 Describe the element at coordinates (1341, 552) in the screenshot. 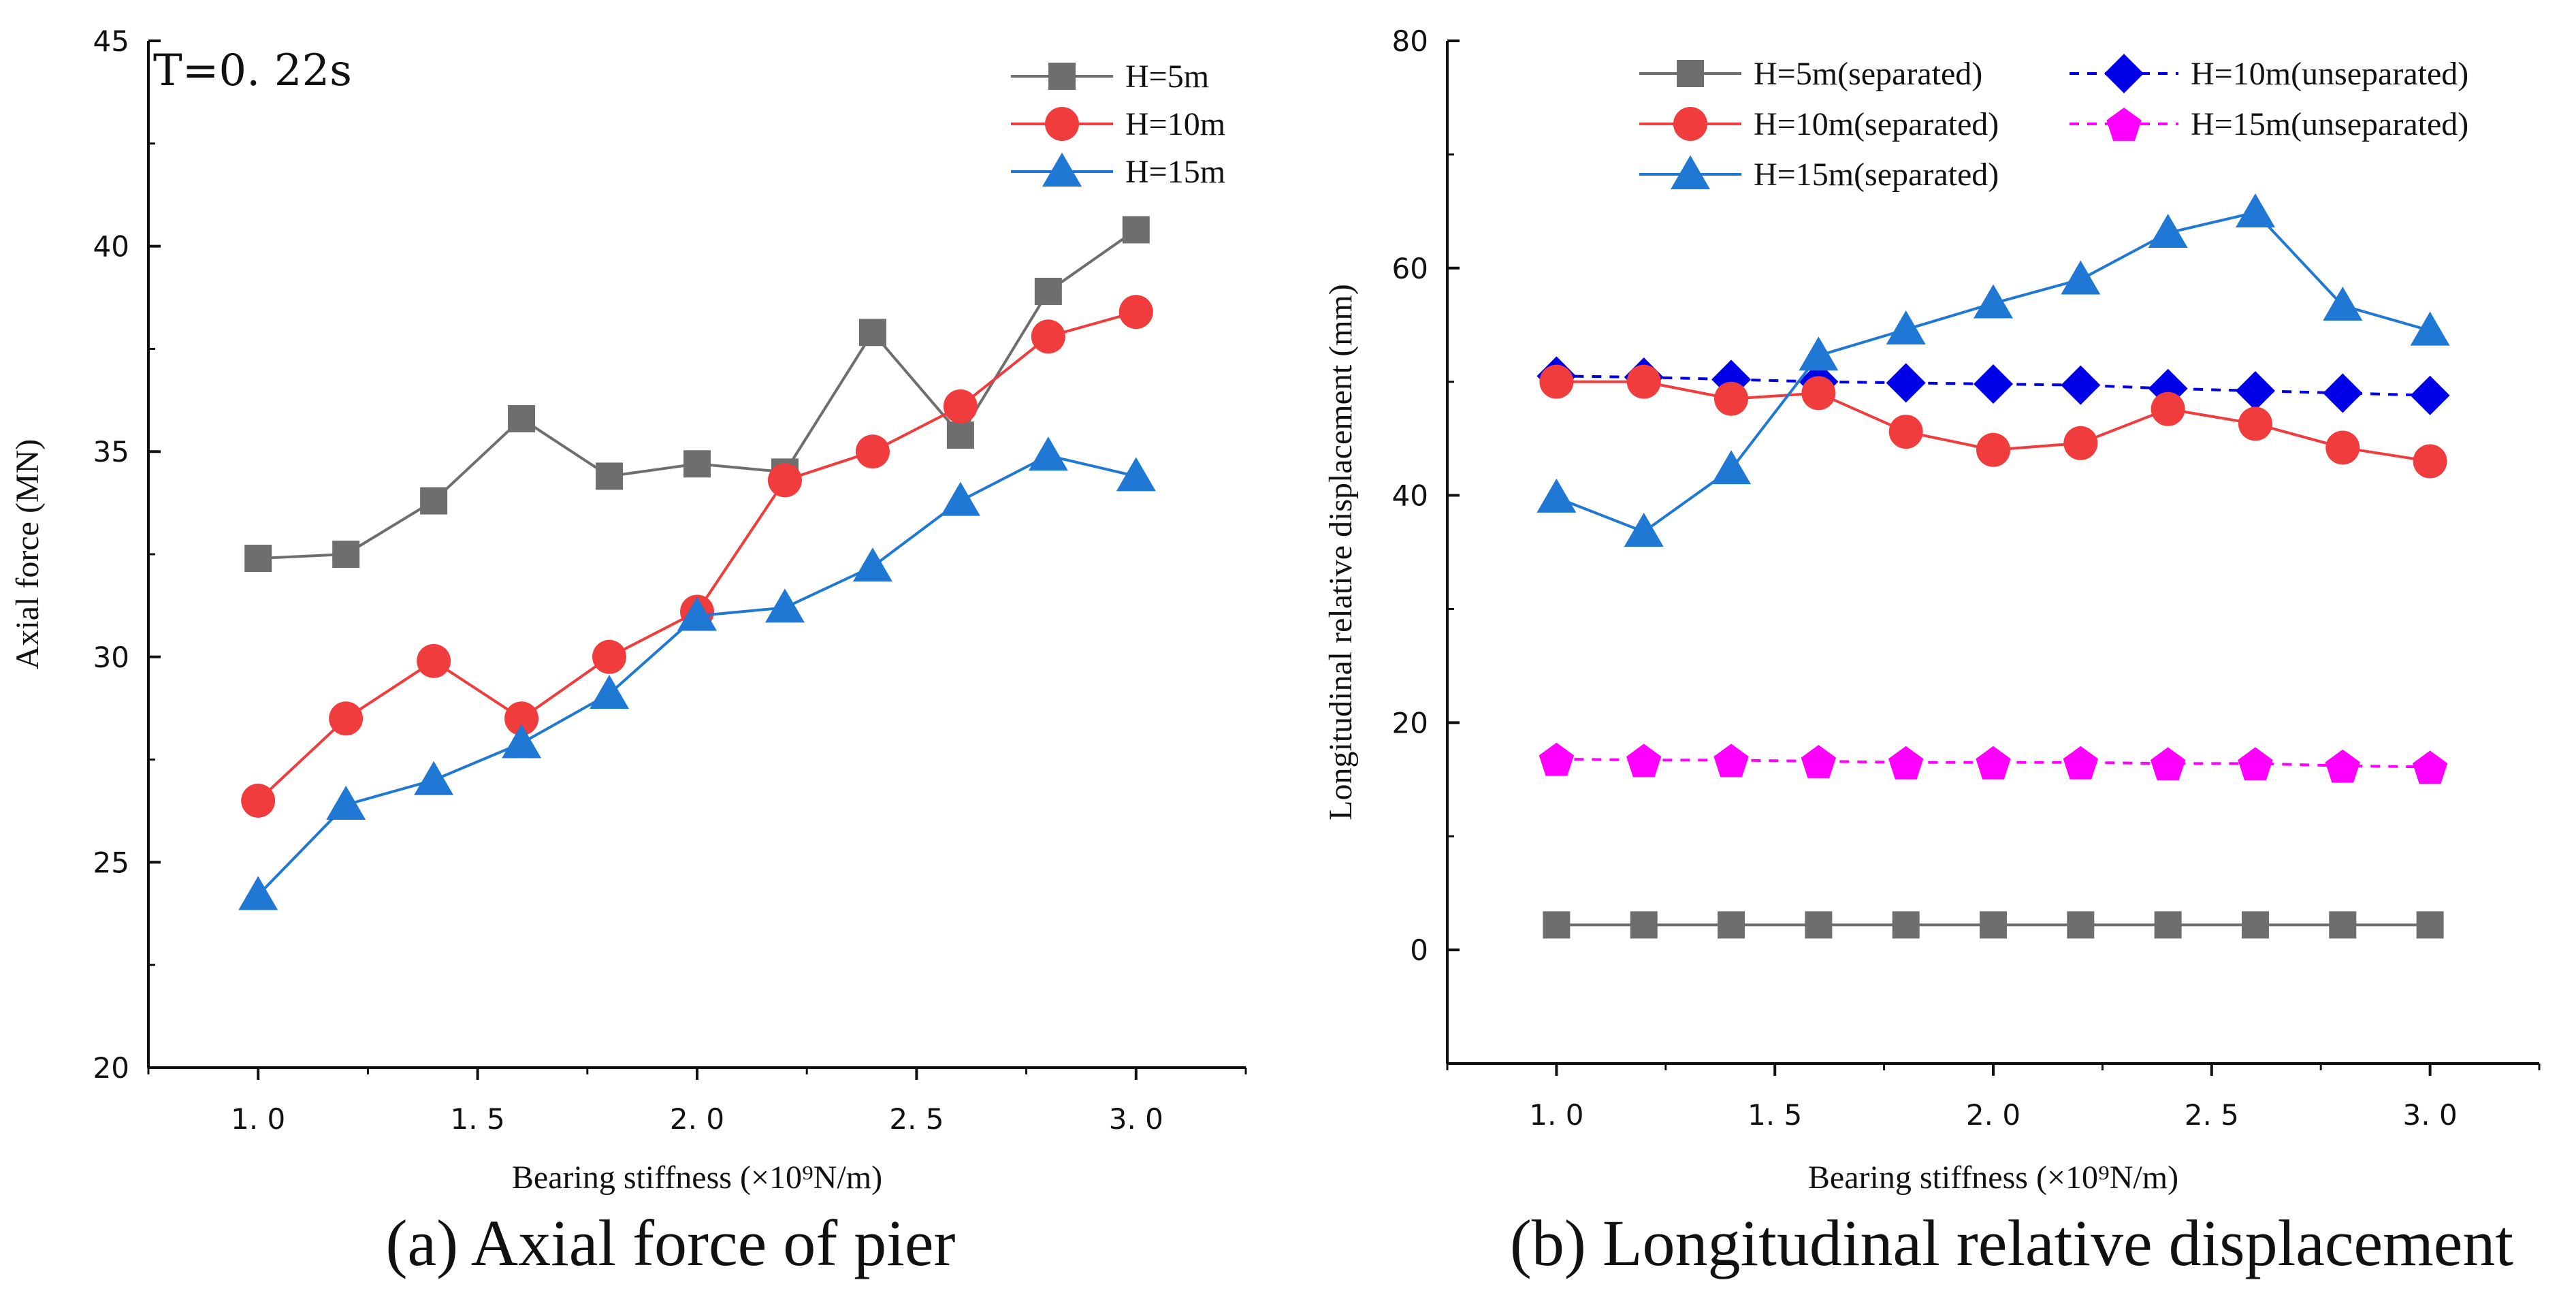

I see `y-axis-title: Longitudinal relative displacement (mm)` at that location.